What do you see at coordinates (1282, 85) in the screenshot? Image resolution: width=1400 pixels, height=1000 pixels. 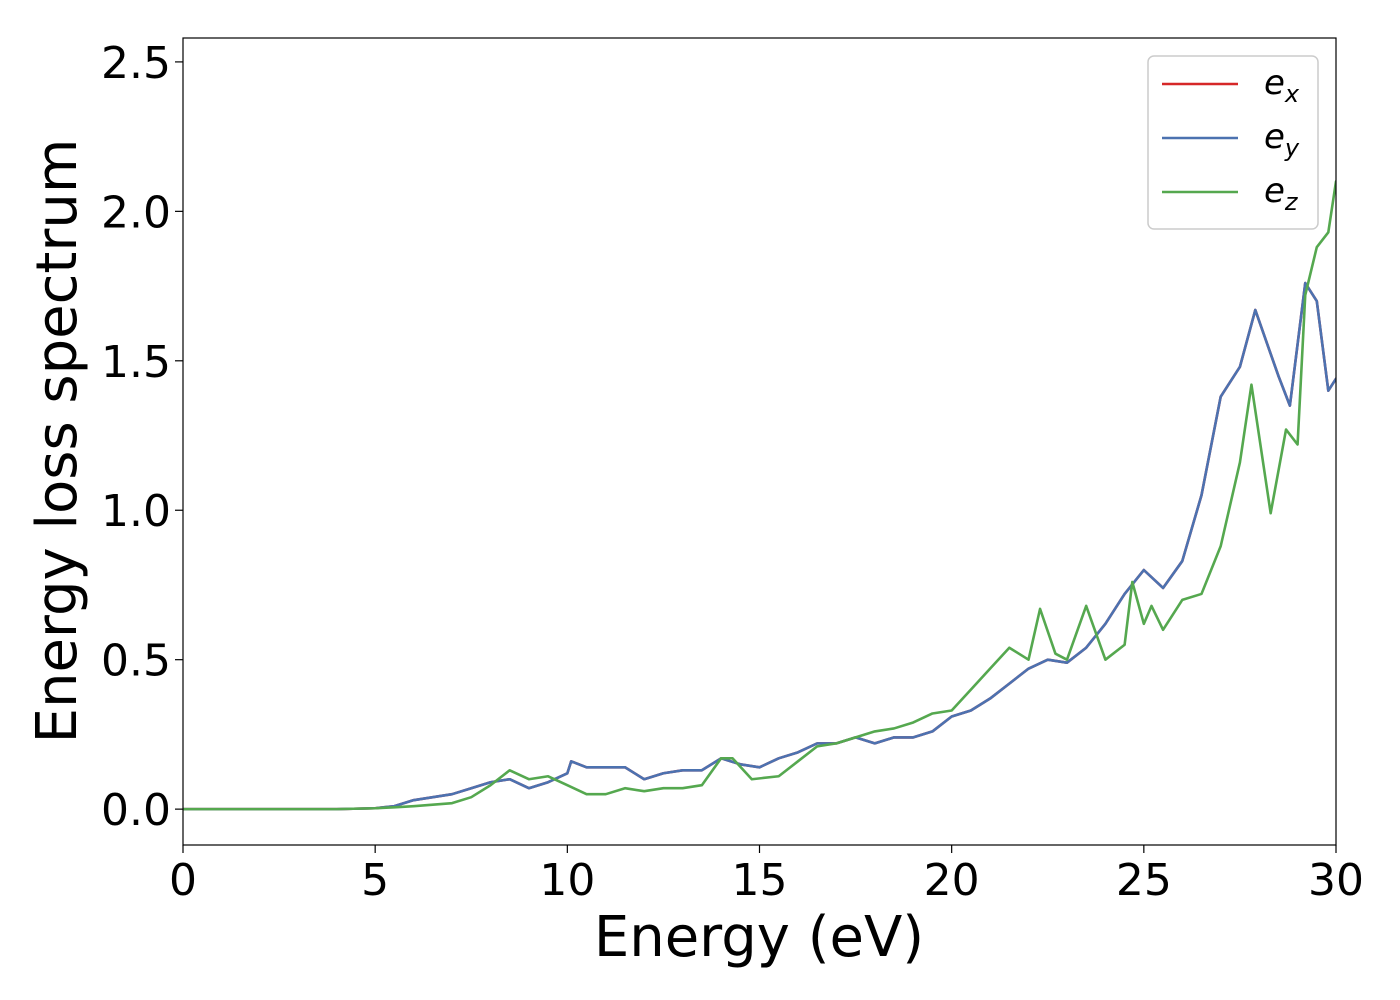 I see `legend-label-x: ex` at bounding box center [1282, 85].